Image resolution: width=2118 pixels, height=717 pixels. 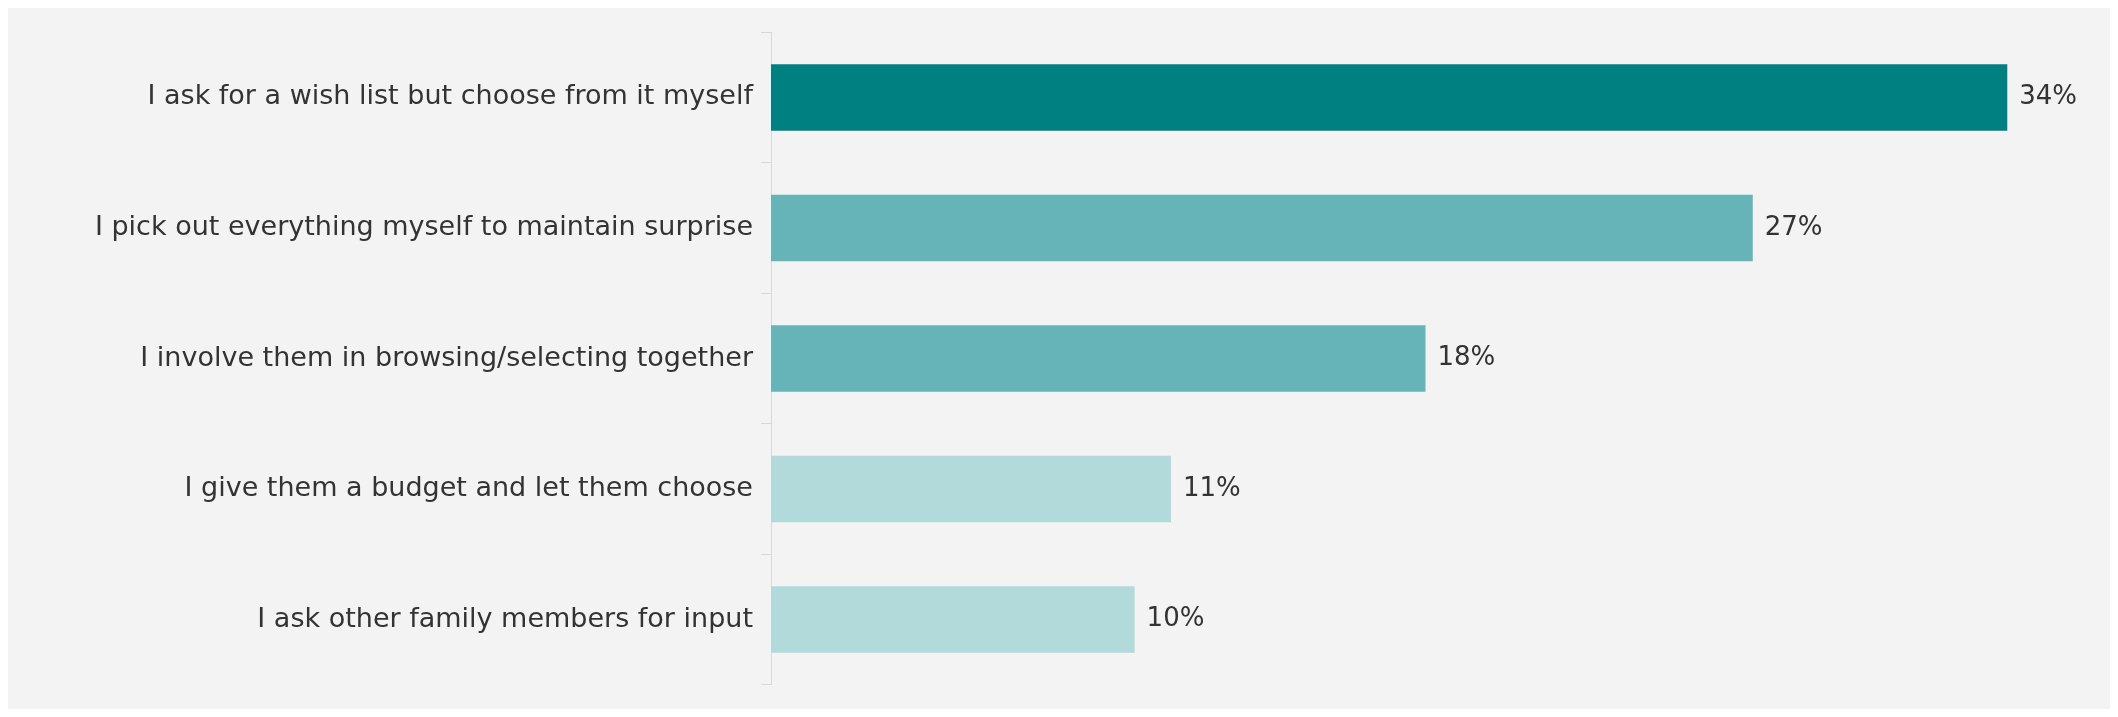 What do you see at coordinates (423, 225) in the screenshot?
I see `y-tick-label: I pick out everything myself to maintain surprise` at bounding box center [423, 225].